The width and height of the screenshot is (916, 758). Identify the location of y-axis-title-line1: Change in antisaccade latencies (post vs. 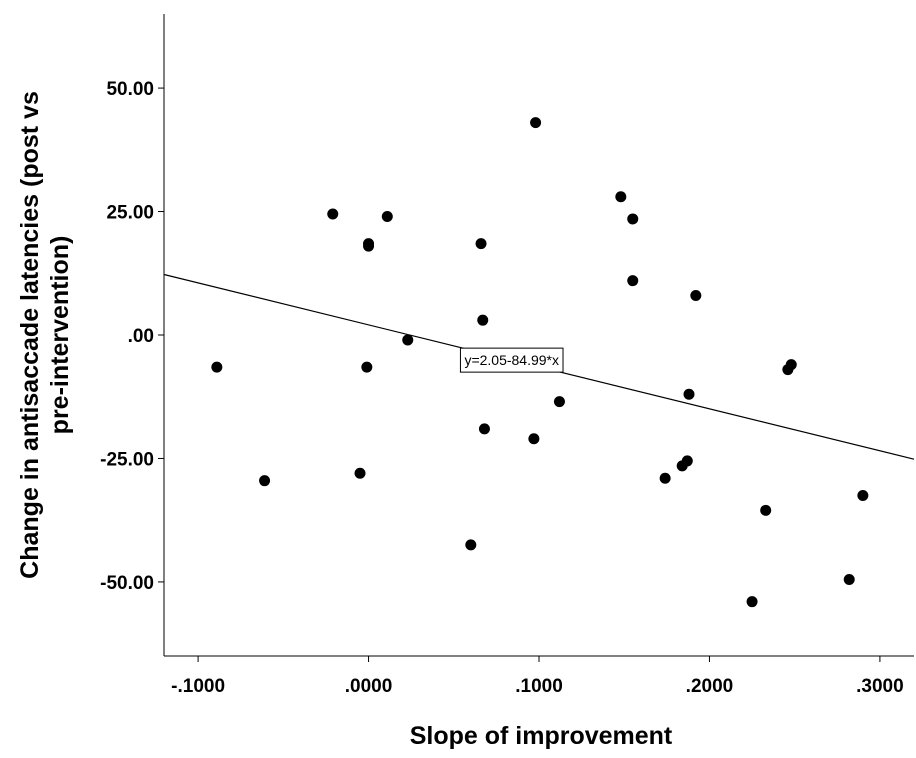
(30, 335).